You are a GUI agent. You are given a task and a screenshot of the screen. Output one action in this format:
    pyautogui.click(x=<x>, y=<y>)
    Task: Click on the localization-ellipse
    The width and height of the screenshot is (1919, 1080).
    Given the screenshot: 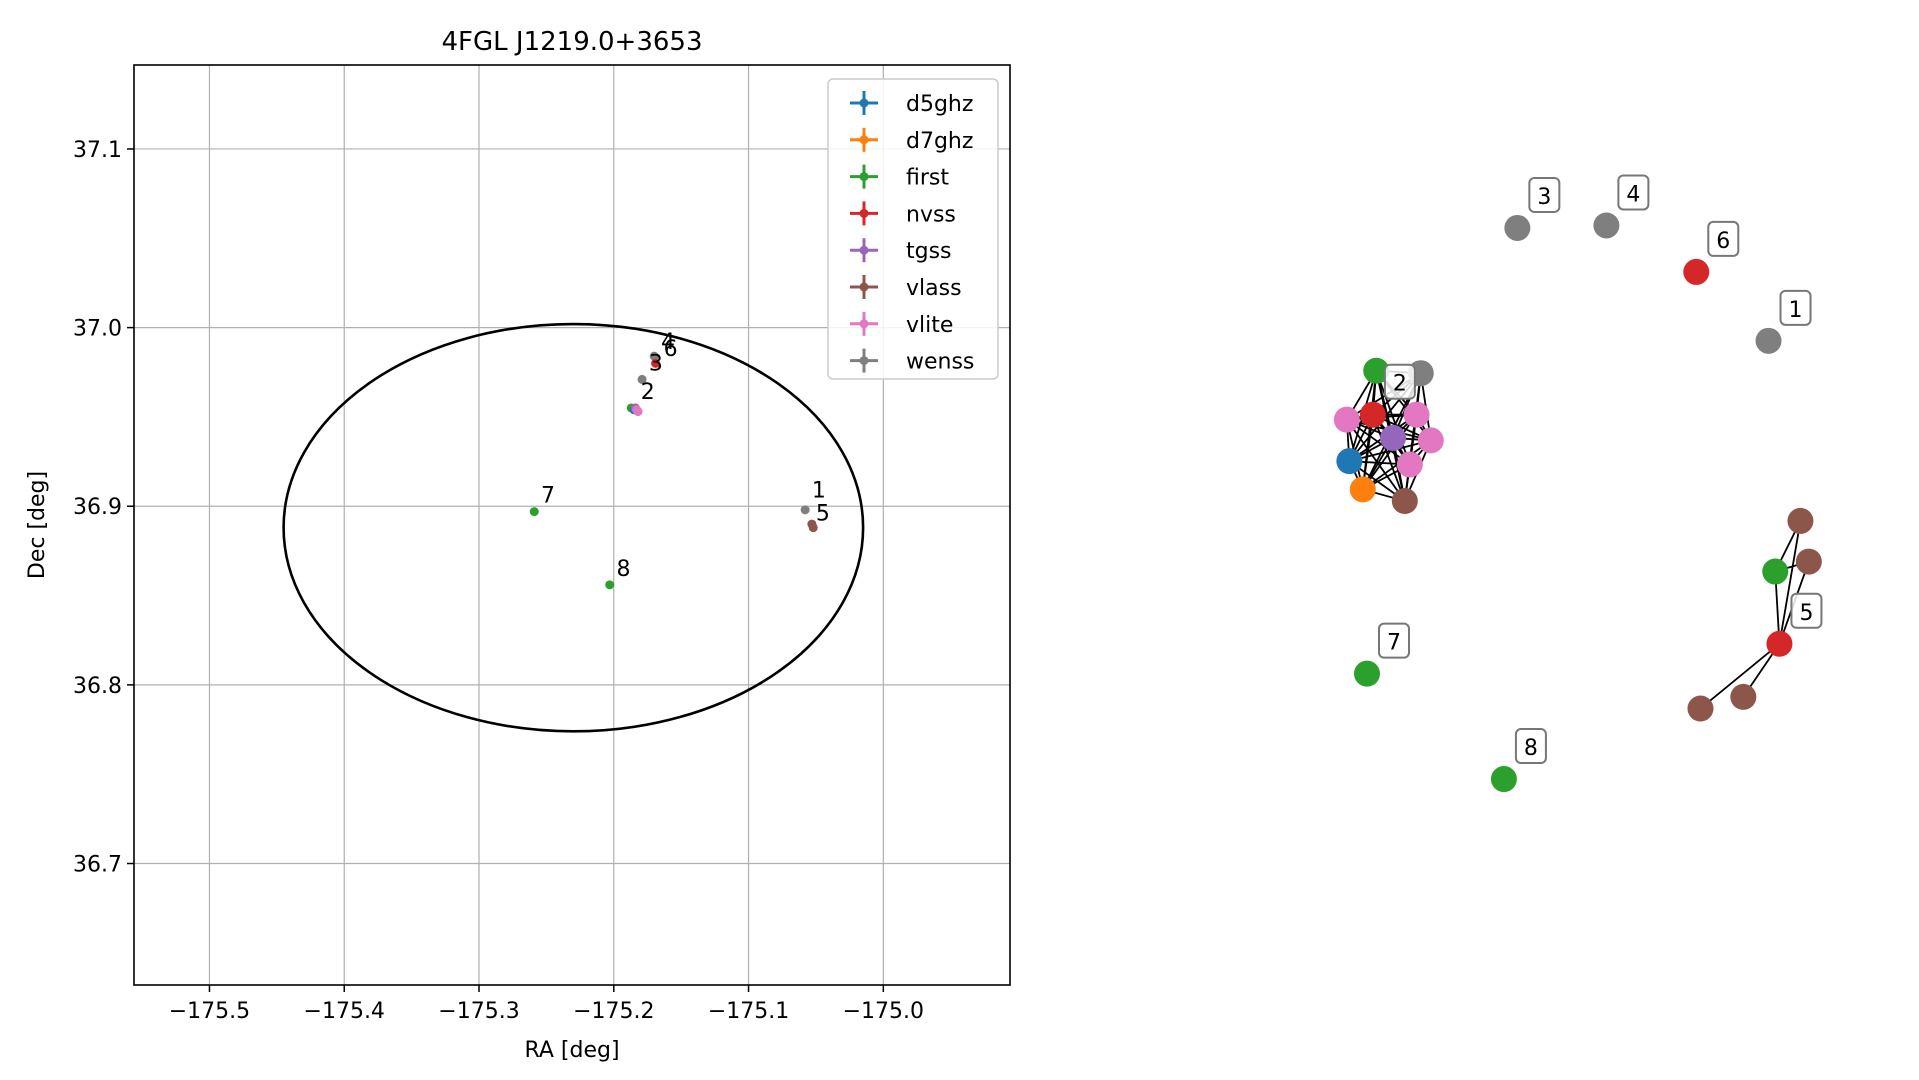 What is the action you would take?
    pyautogui.click(x=573, y=527)
    